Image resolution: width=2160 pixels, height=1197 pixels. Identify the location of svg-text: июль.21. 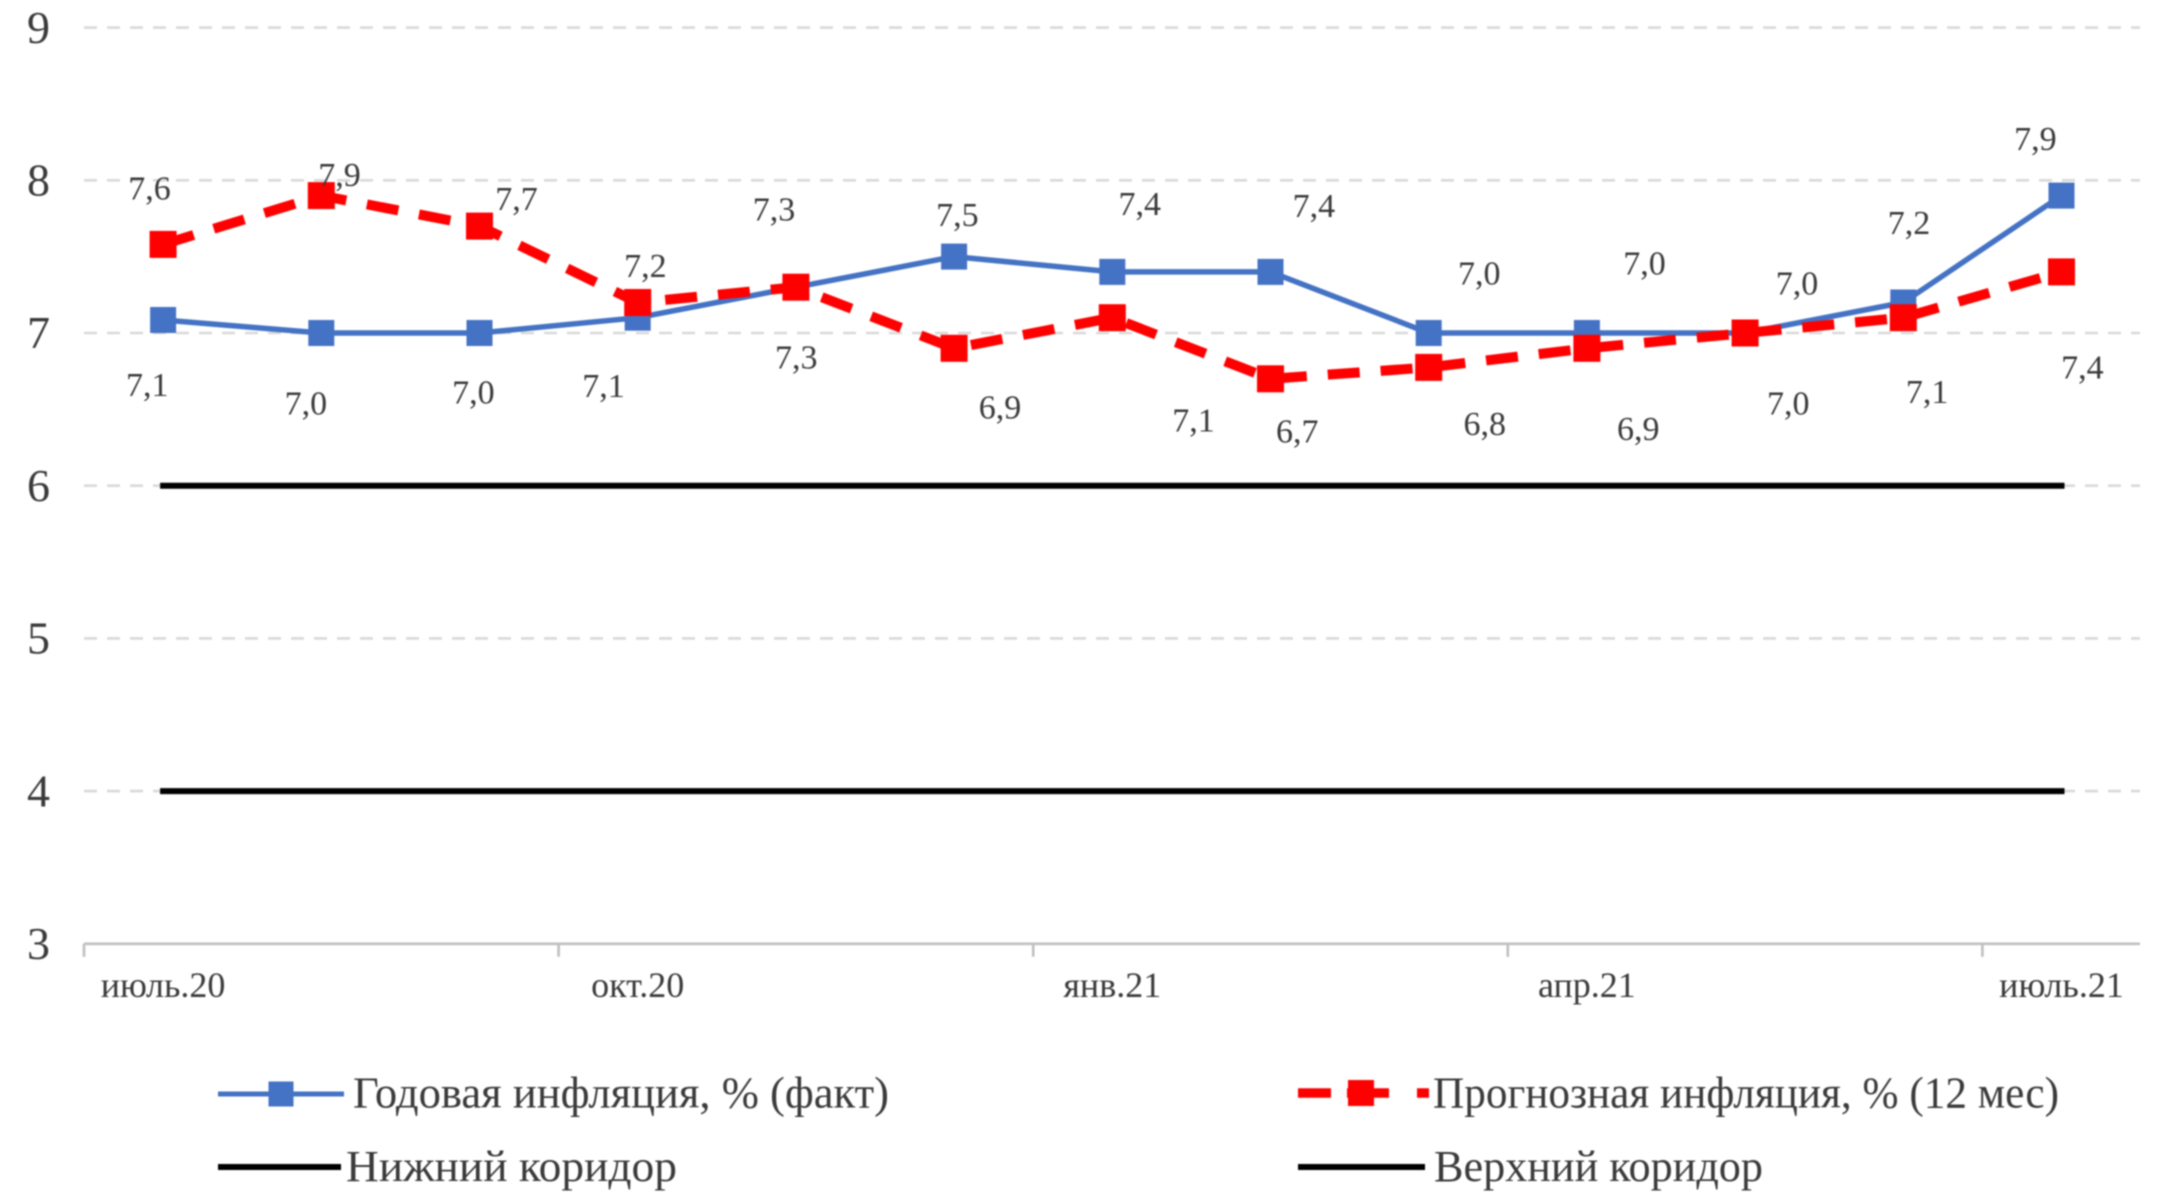
(2061, 985).